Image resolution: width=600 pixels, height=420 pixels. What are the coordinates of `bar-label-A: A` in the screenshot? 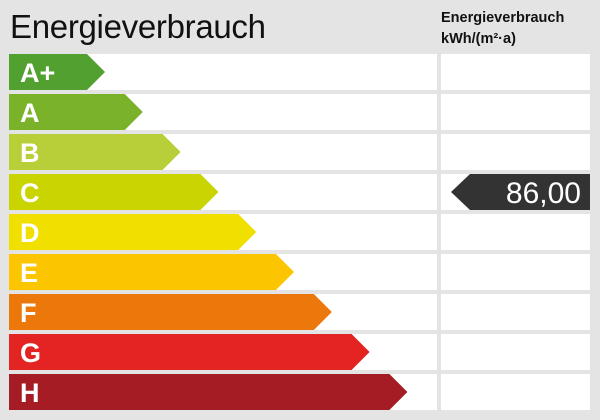 It's located at (30, 113).